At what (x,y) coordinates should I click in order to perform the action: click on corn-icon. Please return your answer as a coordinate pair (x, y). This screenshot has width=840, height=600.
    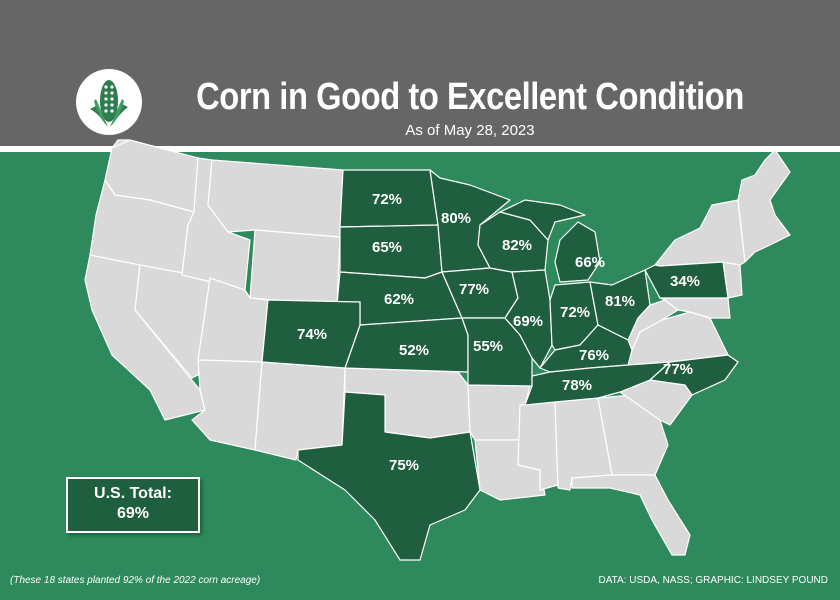
    Looking at the image, I should click on (109, 103).